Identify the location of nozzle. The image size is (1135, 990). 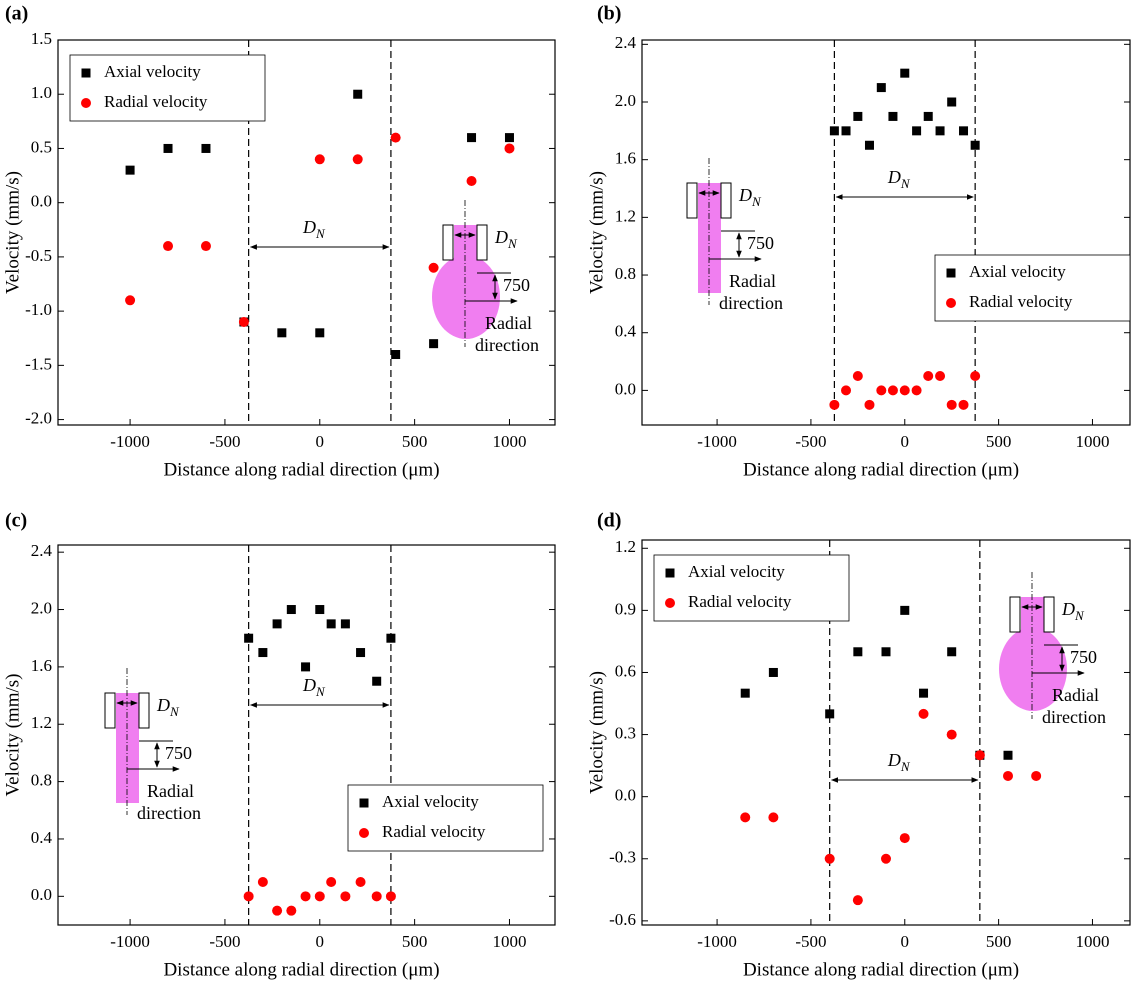
(709, 200).